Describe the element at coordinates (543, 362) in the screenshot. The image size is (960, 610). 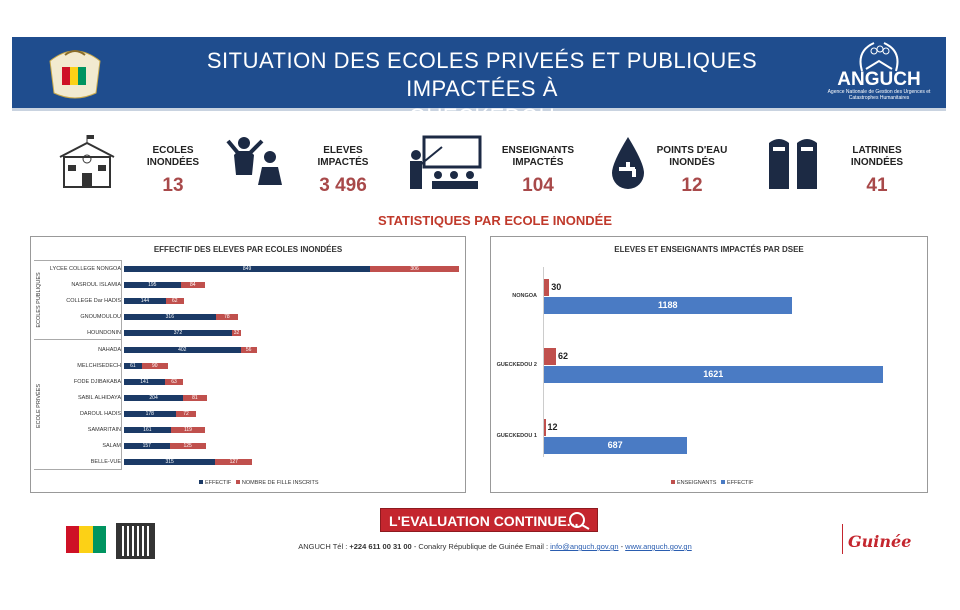
I see `axis-line` at that location.